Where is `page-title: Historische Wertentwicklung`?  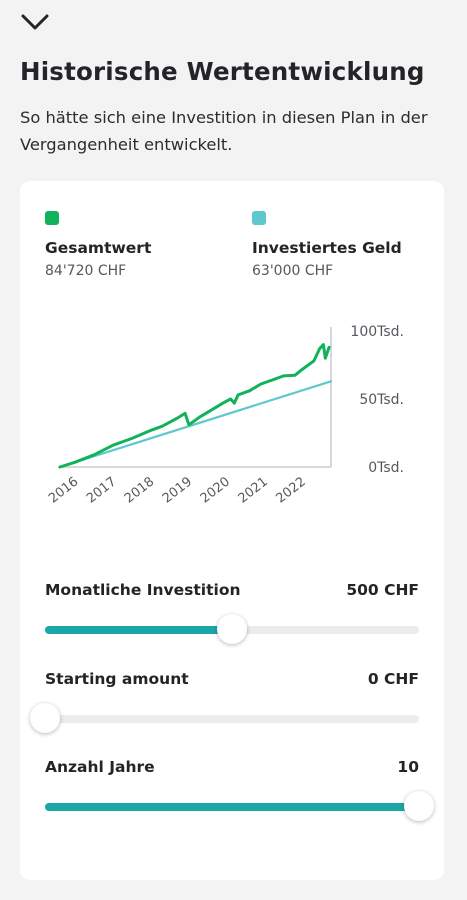
page-title: Historische Wertentwicklung is located at coordinates (222, 71).